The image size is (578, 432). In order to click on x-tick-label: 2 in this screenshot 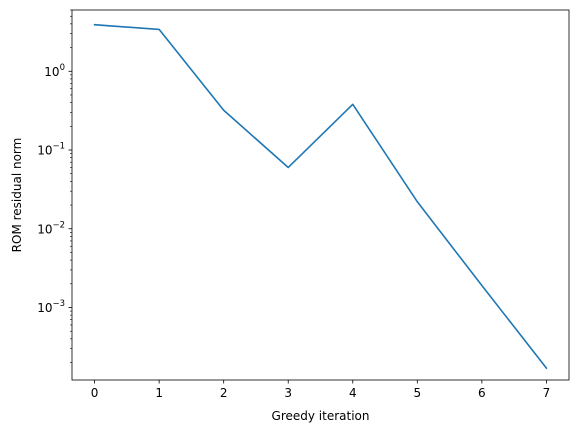, I will do `click(224, 393)`.